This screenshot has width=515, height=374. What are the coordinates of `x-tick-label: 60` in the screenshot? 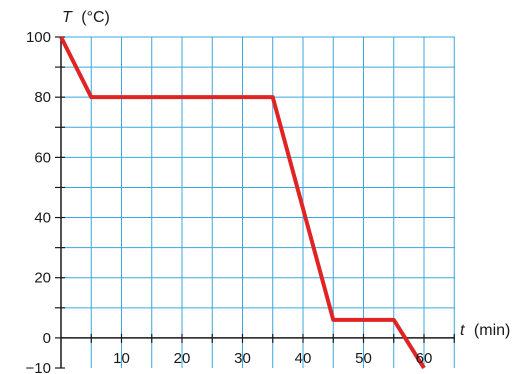 It's located at (424, 358).